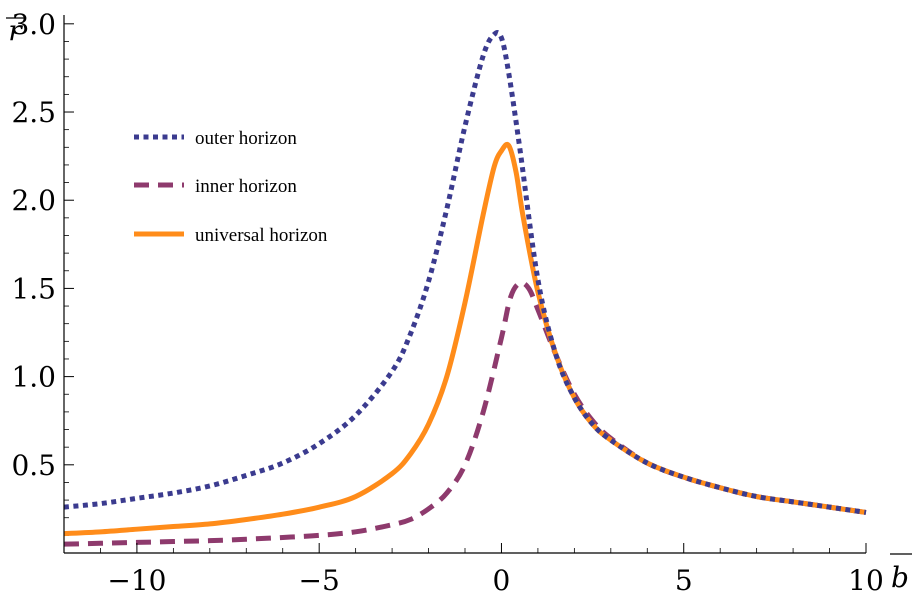 The width and height of the screenshot is (922, 595). Describe the element at coordinates (33, 465) in the screenshot. I see `y-tick-label: 0.5` at that location.